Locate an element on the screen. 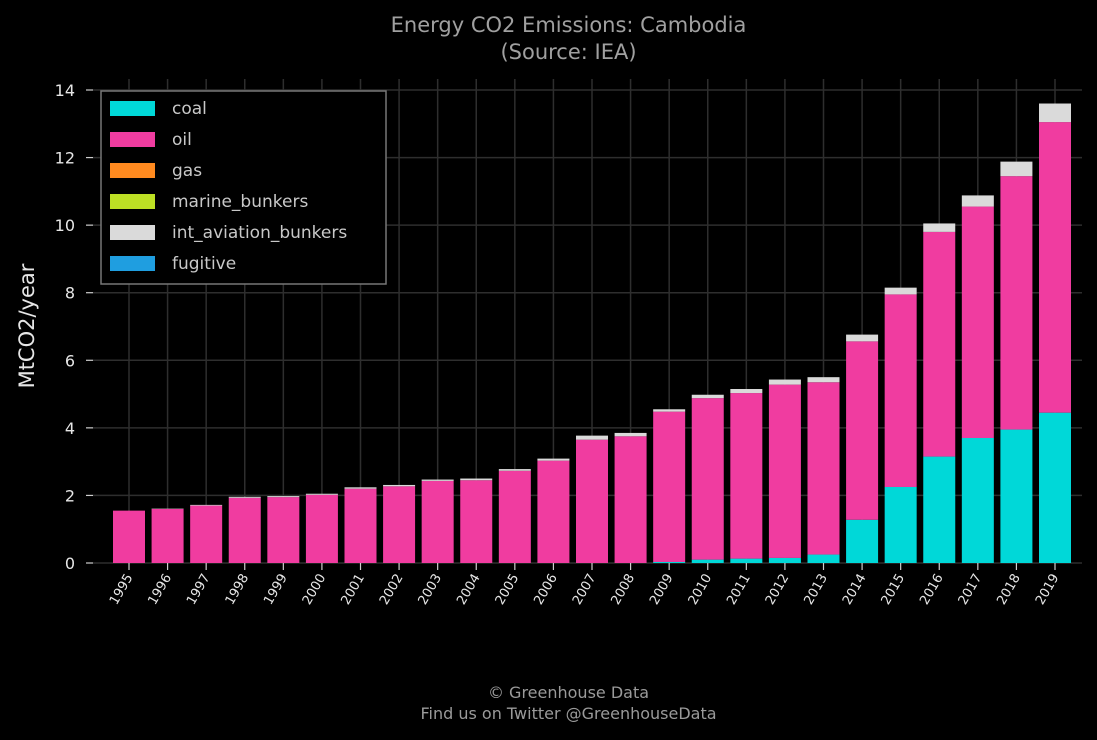 This screenshot has height=740, width=1097. x-tick-label: 1998 is located at coordinates (238, 590).